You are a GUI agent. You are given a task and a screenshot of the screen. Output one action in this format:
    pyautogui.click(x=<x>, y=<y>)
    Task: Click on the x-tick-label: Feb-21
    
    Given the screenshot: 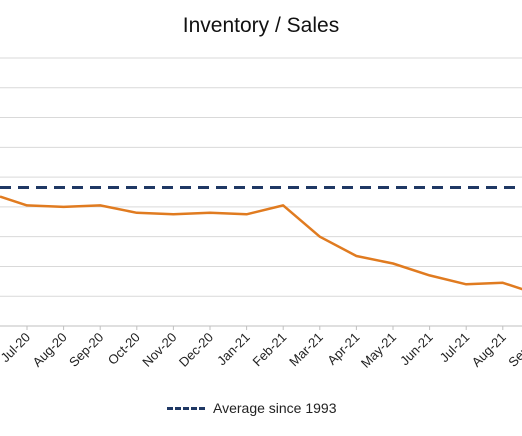 What is the action you would take?
    pyautogui.click(x=270, y=350)
    